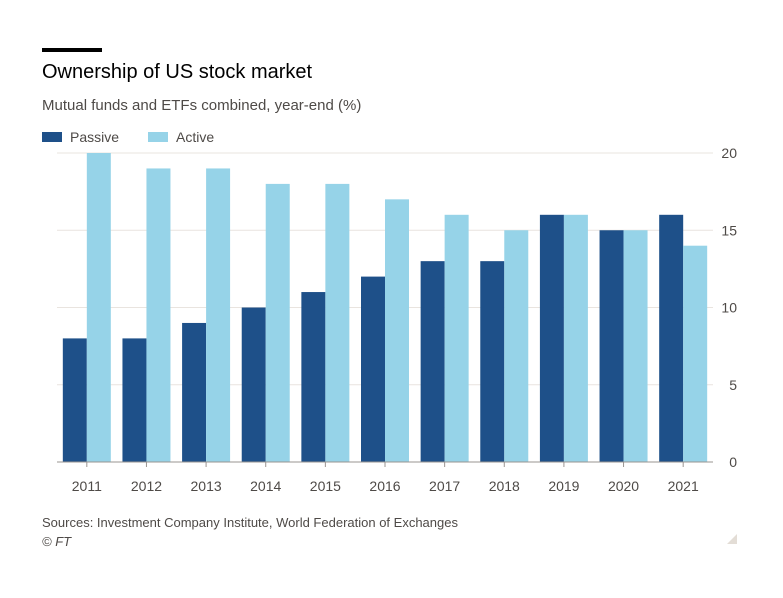  What do you see at coordinates (72, 50) in the screenshot?
I see `header-rule` at bounding box center [72, 50].